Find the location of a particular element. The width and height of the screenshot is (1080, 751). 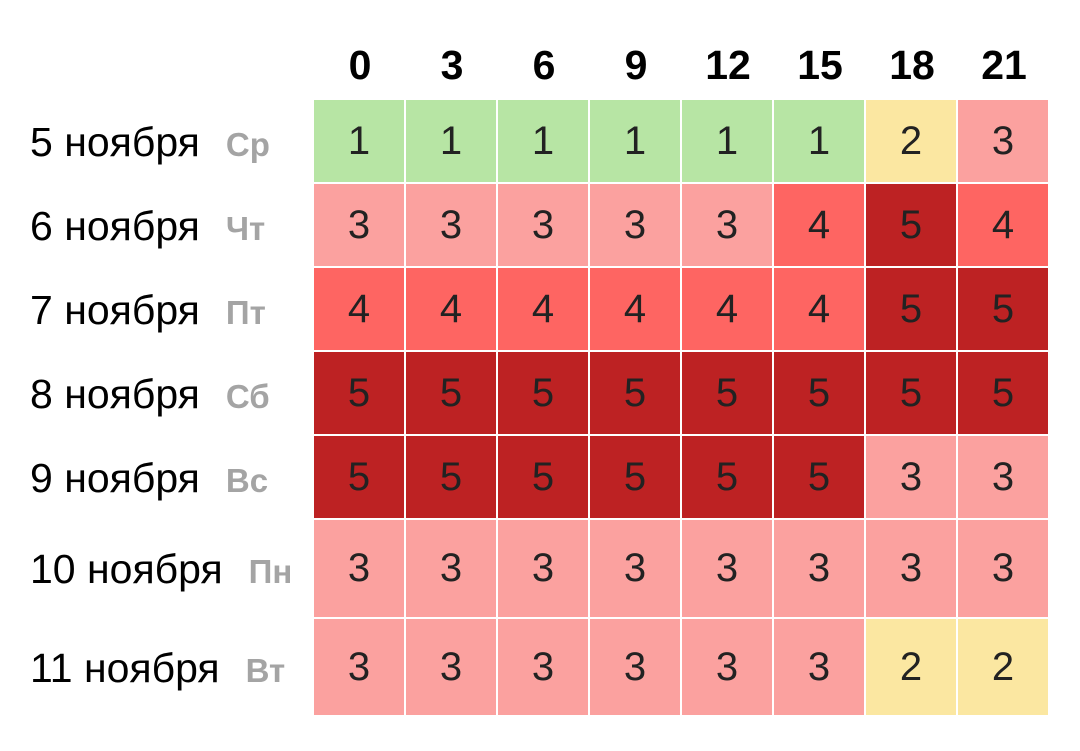

hour-header: 15 is located at coordinates (820, 64).